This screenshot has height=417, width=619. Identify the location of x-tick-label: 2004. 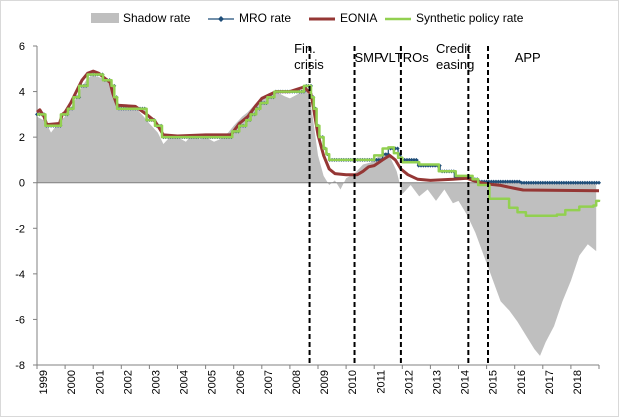
(185, 382).